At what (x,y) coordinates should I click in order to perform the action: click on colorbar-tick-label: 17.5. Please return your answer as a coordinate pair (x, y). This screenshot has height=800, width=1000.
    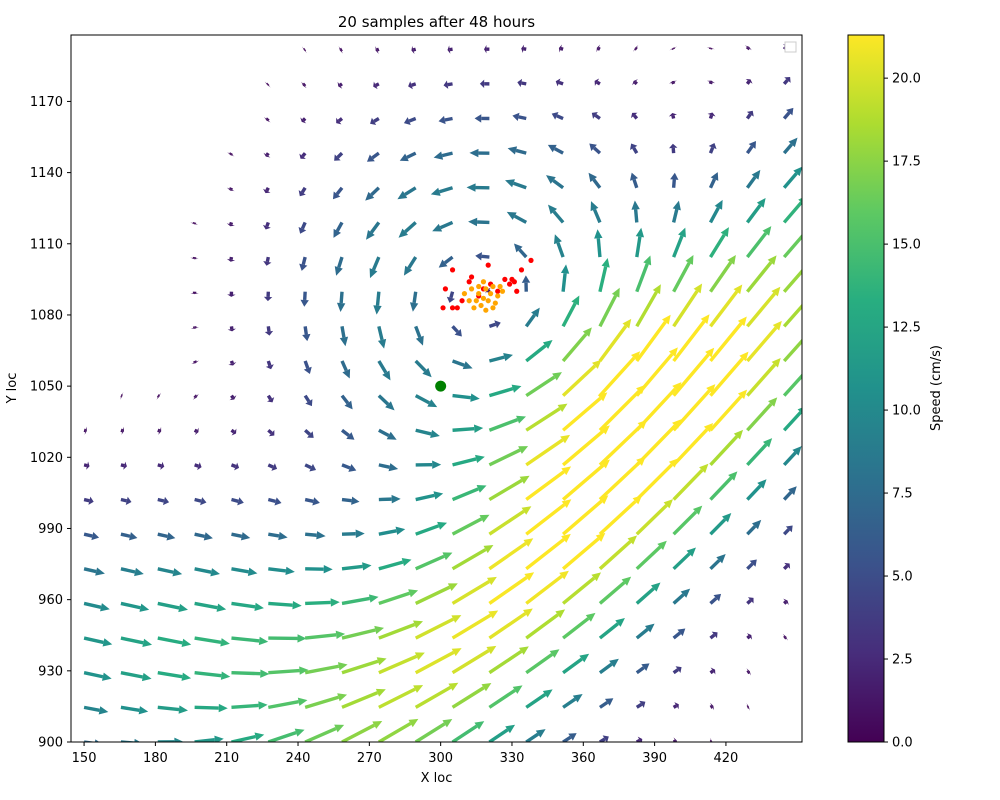
    Looking at the image, I should click on (906, 162).